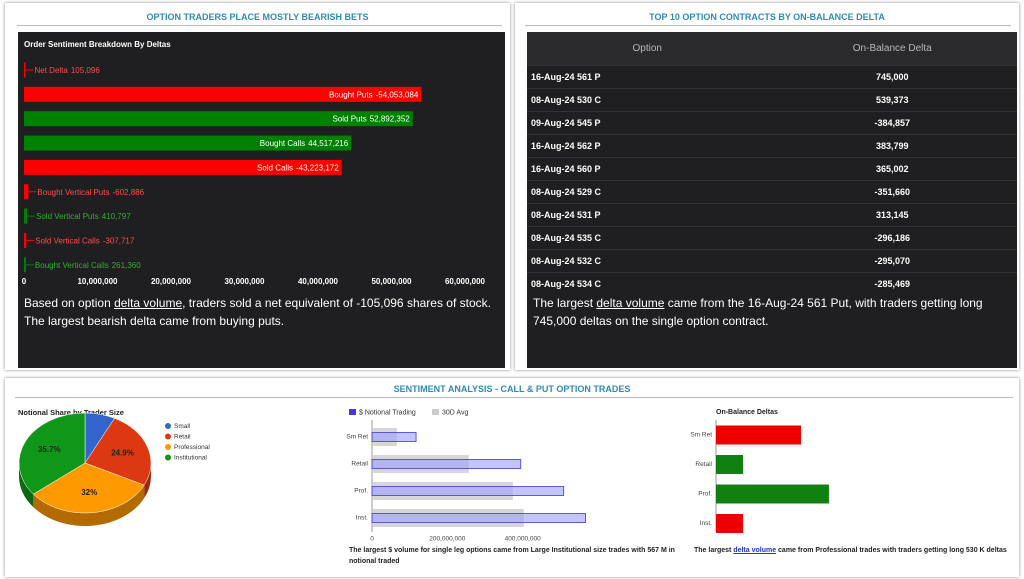 The image size is (1024, 579). What do you see at coordinates (147, 481) in the screenshot?
I see `pie-side` at bounding box center [147, 481].